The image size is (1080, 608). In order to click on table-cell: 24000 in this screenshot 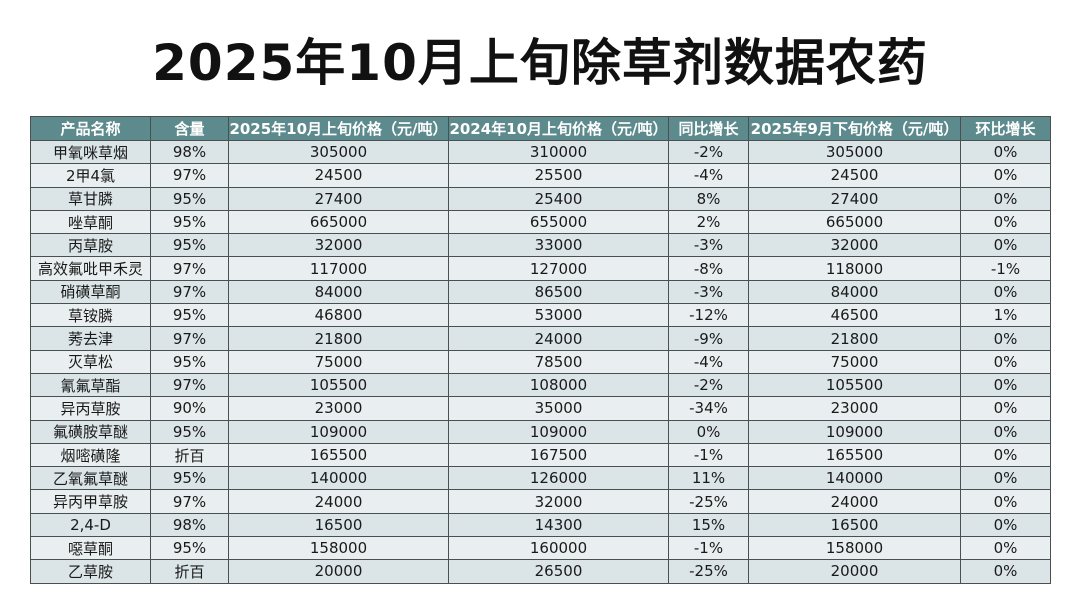, I will do `click(558, 338)`.